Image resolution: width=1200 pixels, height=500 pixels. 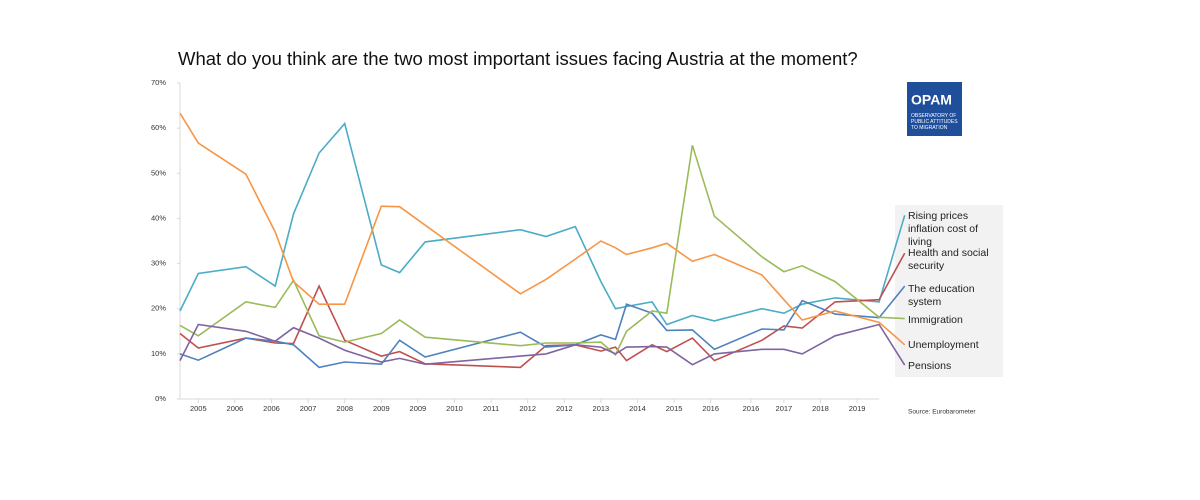 I want to click on source: Source: Eurobarometer, so click(x=942, y=412).